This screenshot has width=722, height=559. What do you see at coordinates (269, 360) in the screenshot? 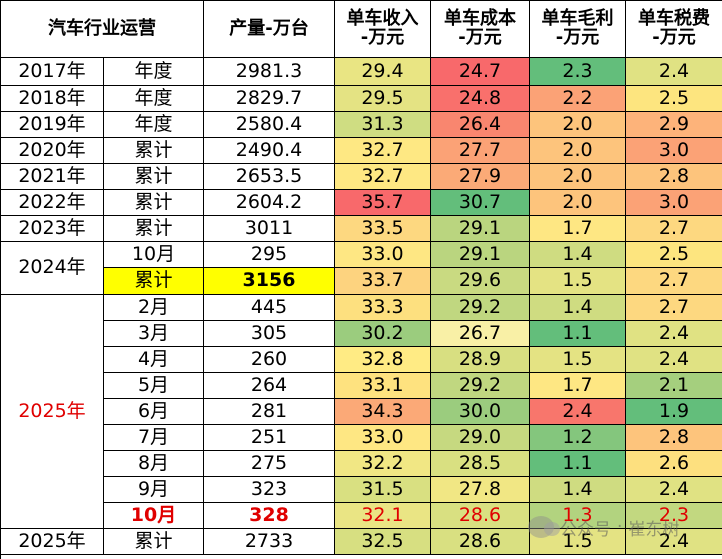
I see `production-cell: 260` at bounding box center [269, 360].